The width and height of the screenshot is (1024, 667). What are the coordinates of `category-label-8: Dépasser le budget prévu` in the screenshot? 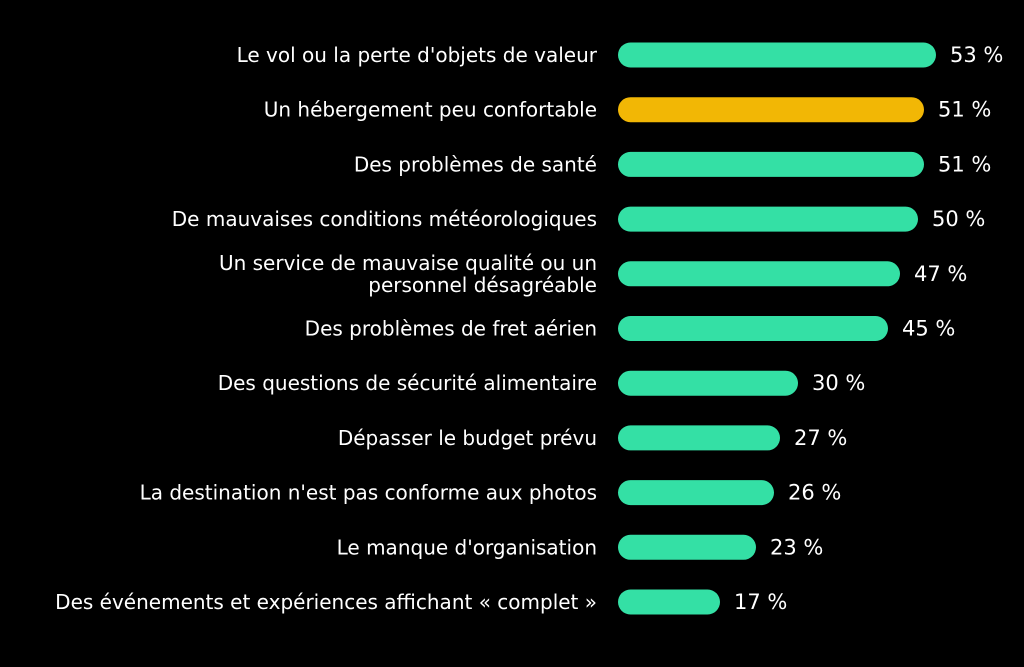 It's located at (467, 438).